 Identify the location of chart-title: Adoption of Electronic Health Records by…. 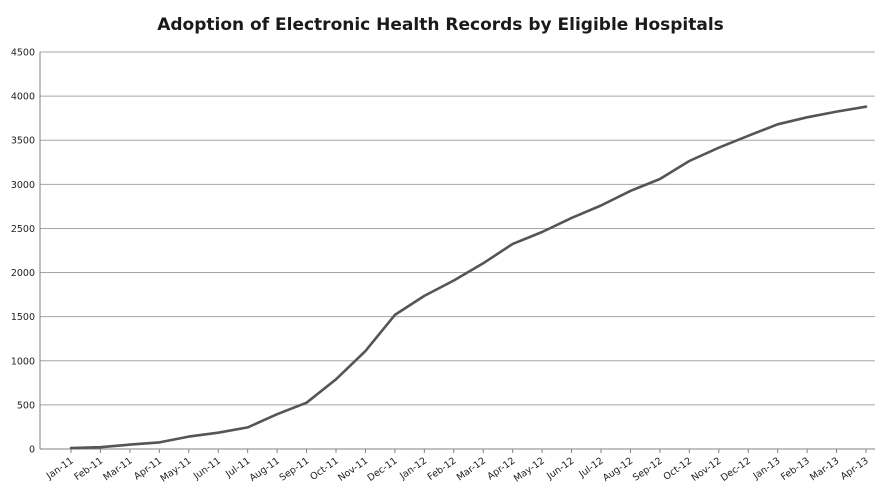
(440, 25).